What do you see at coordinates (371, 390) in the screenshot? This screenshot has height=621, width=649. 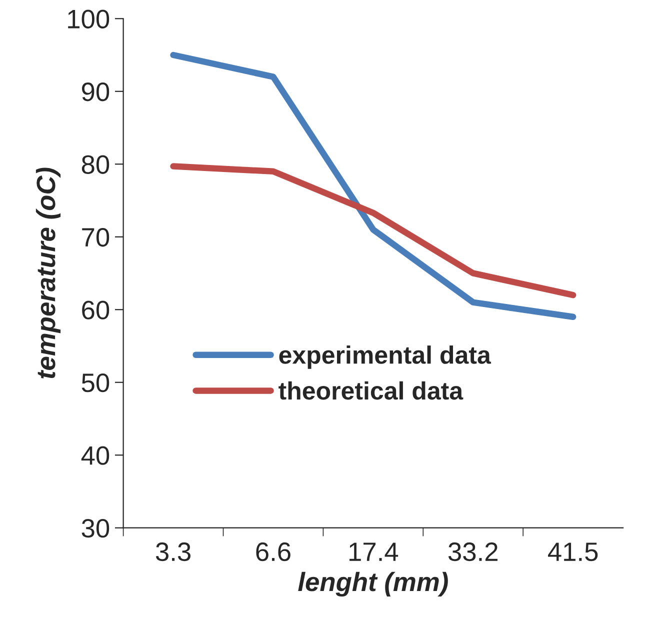 I see `legend-label: theoretical data` at bounding box center [371, 390].